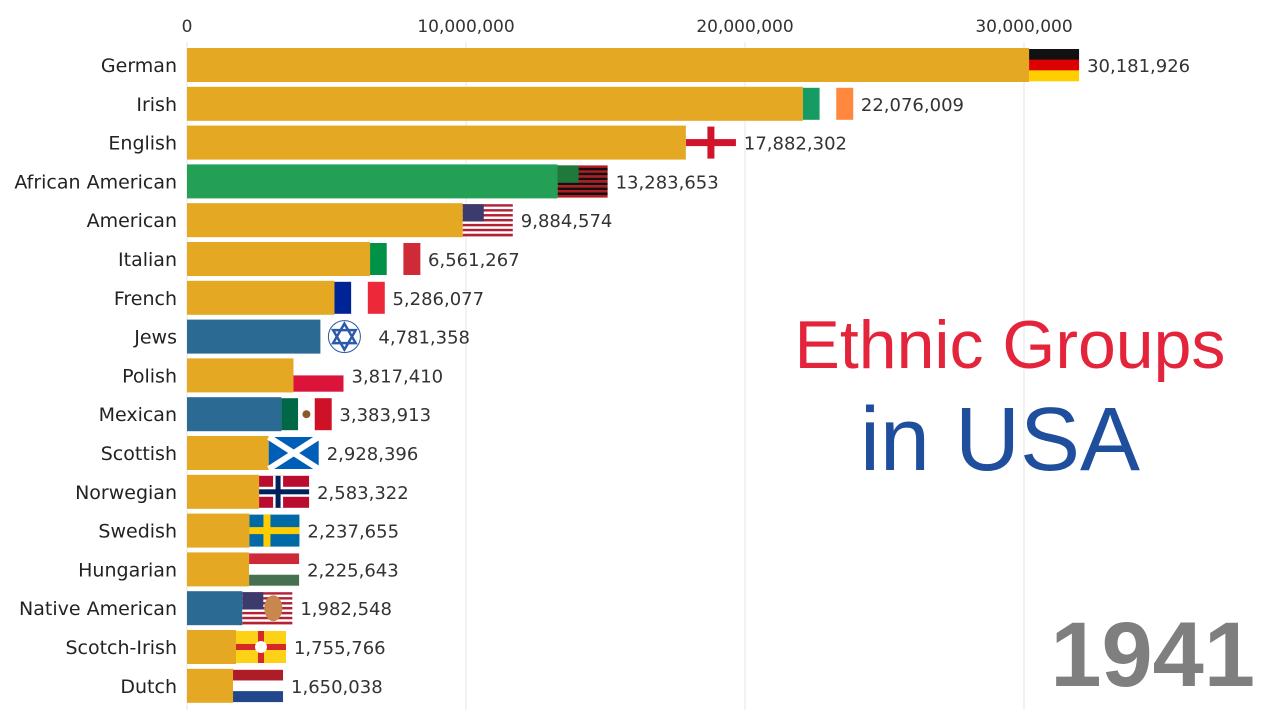 This screenshot has width=1280, height=720. I want to click on england-flag-icon, so click(710, 142).